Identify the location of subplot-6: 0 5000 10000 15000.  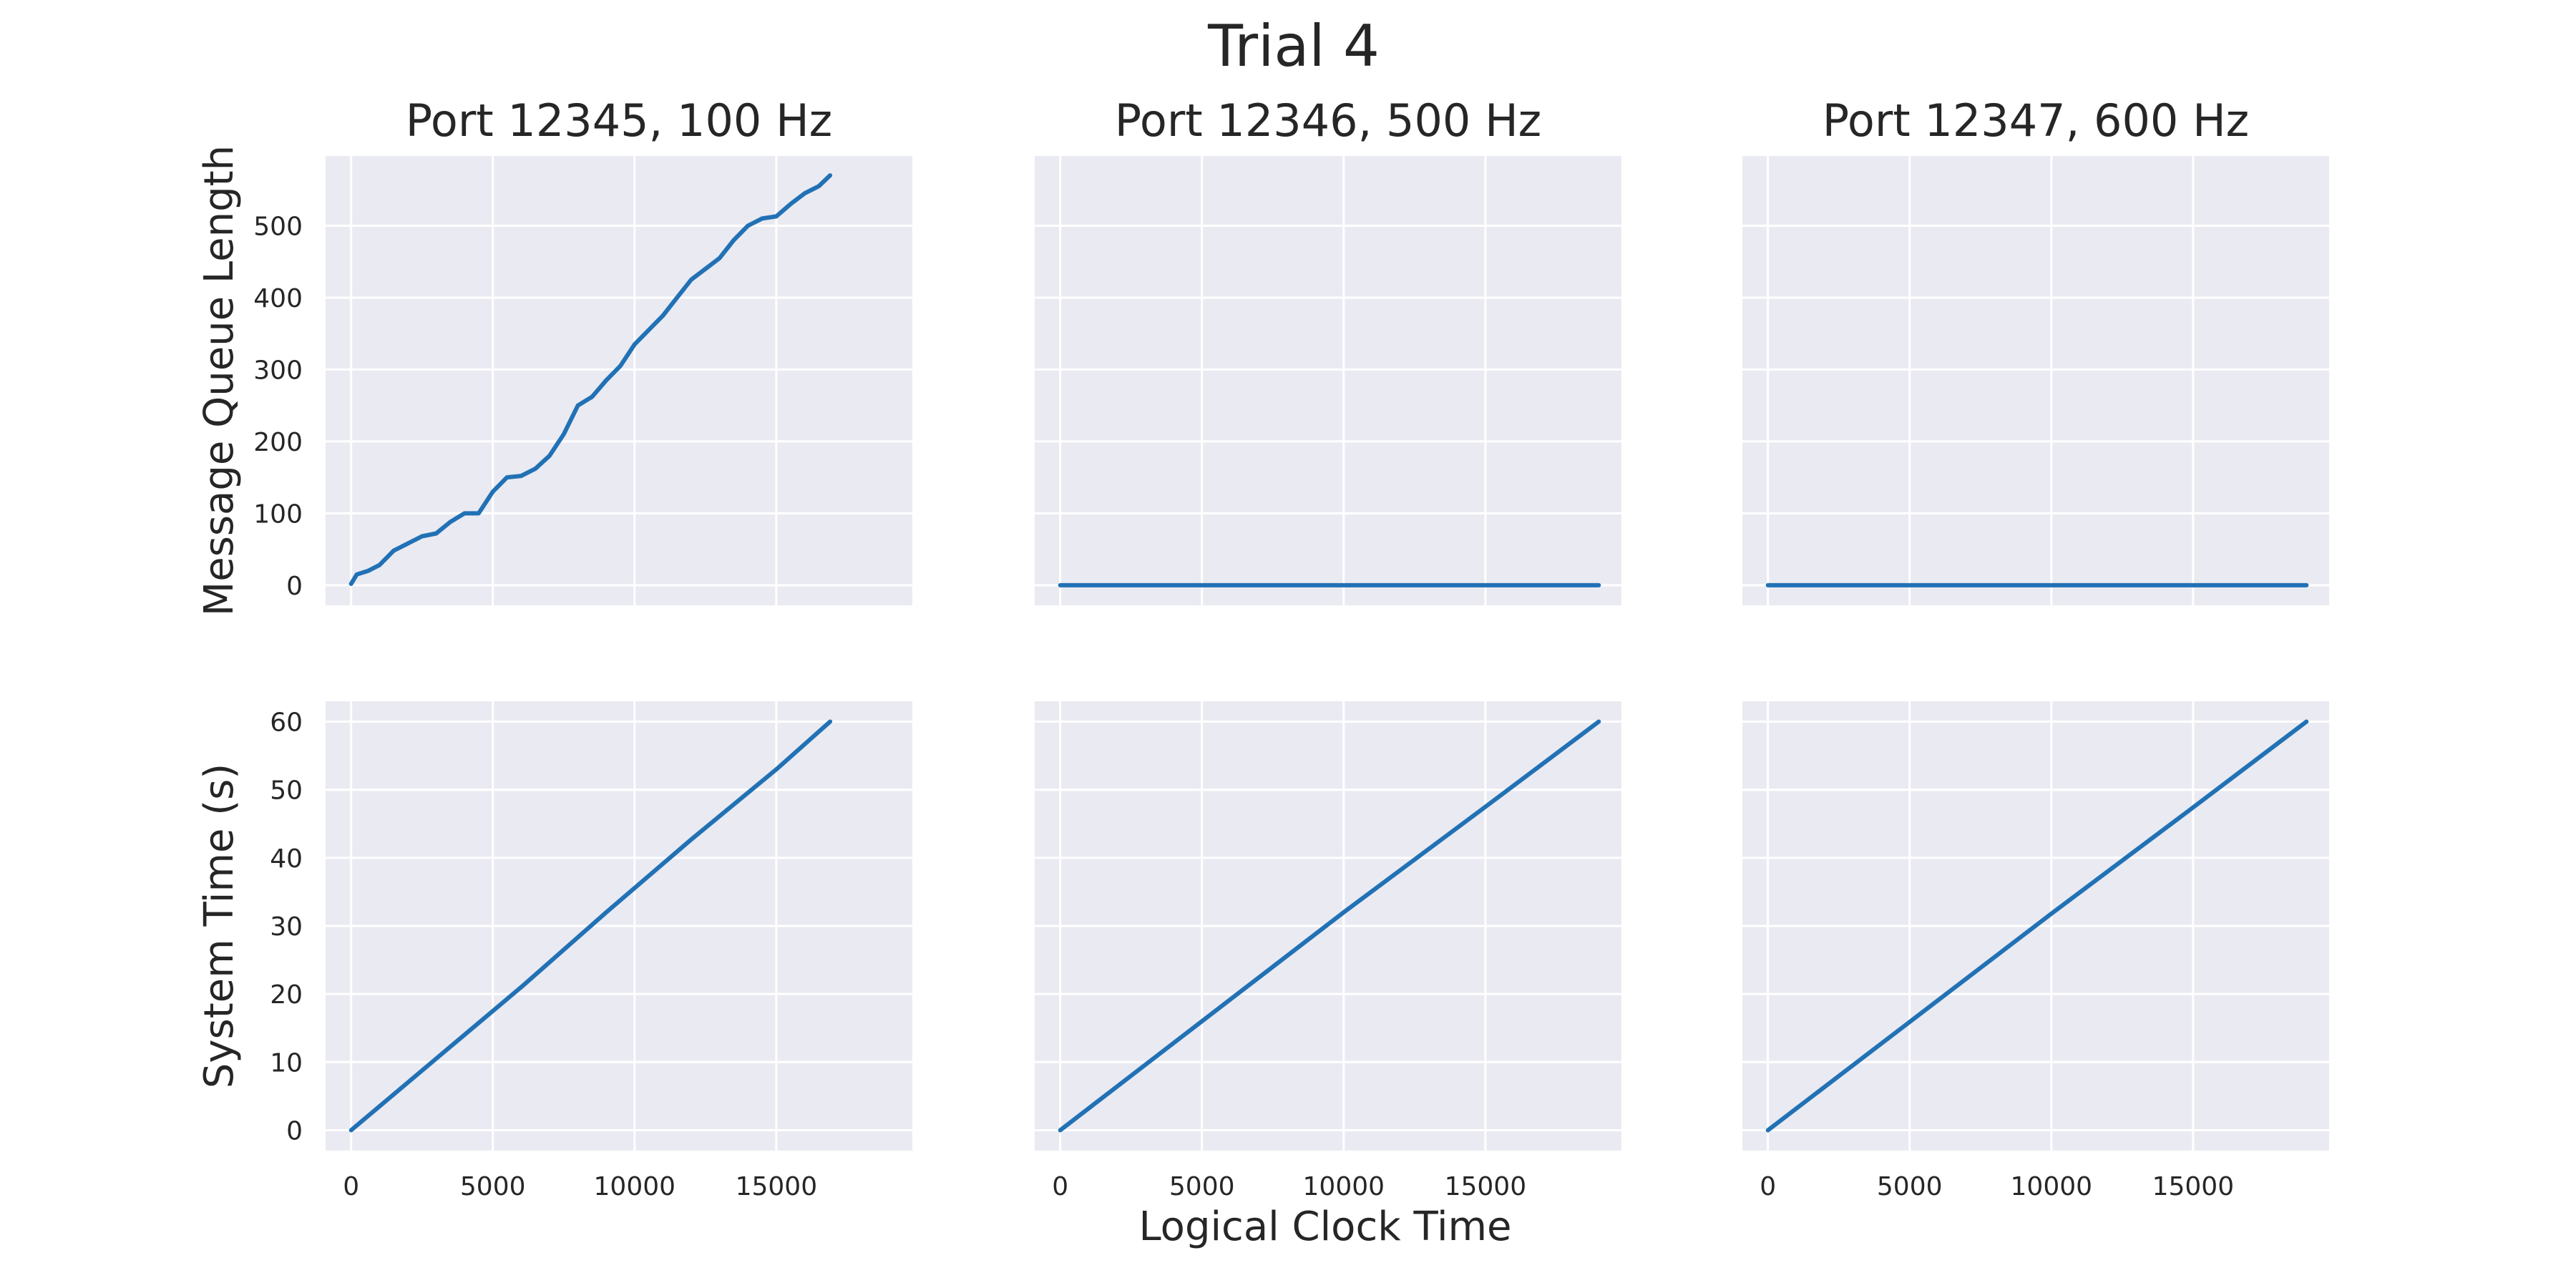
(2035, 951).